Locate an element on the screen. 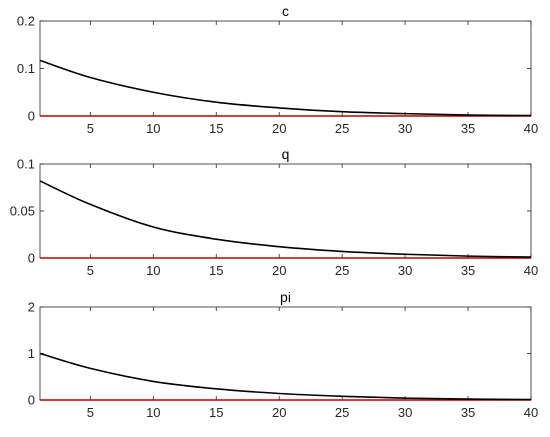 This screenshot has height=437, width=550. subplot-title: pi is located at coordinates (285, 297).